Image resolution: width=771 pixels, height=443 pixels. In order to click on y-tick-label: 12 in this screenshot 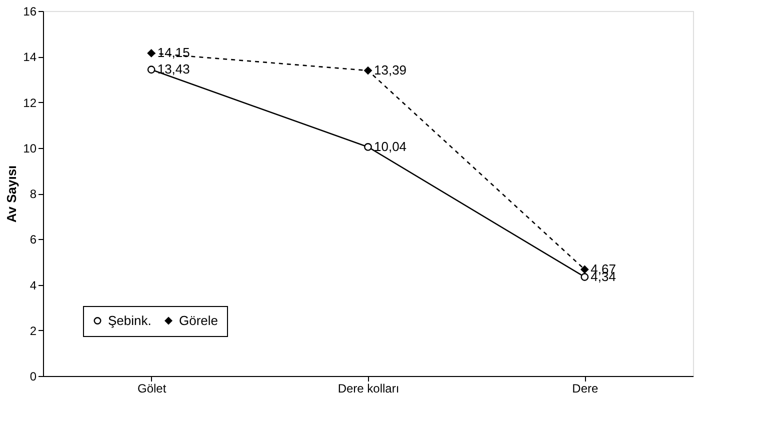, I will do `click(30, 103)`.